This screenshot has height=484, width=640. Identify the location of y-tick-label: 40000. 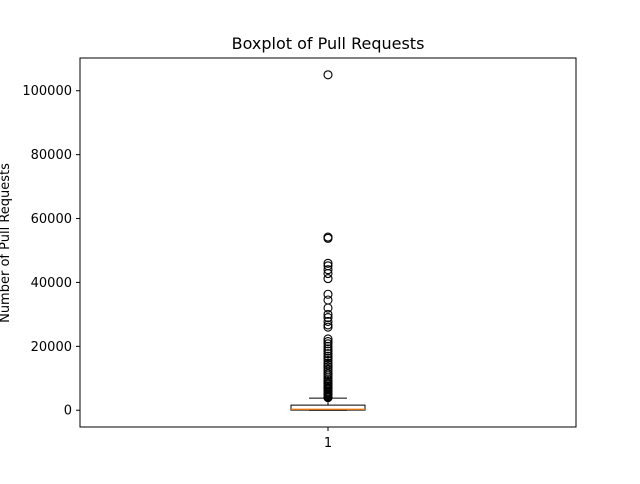
(51, 283).